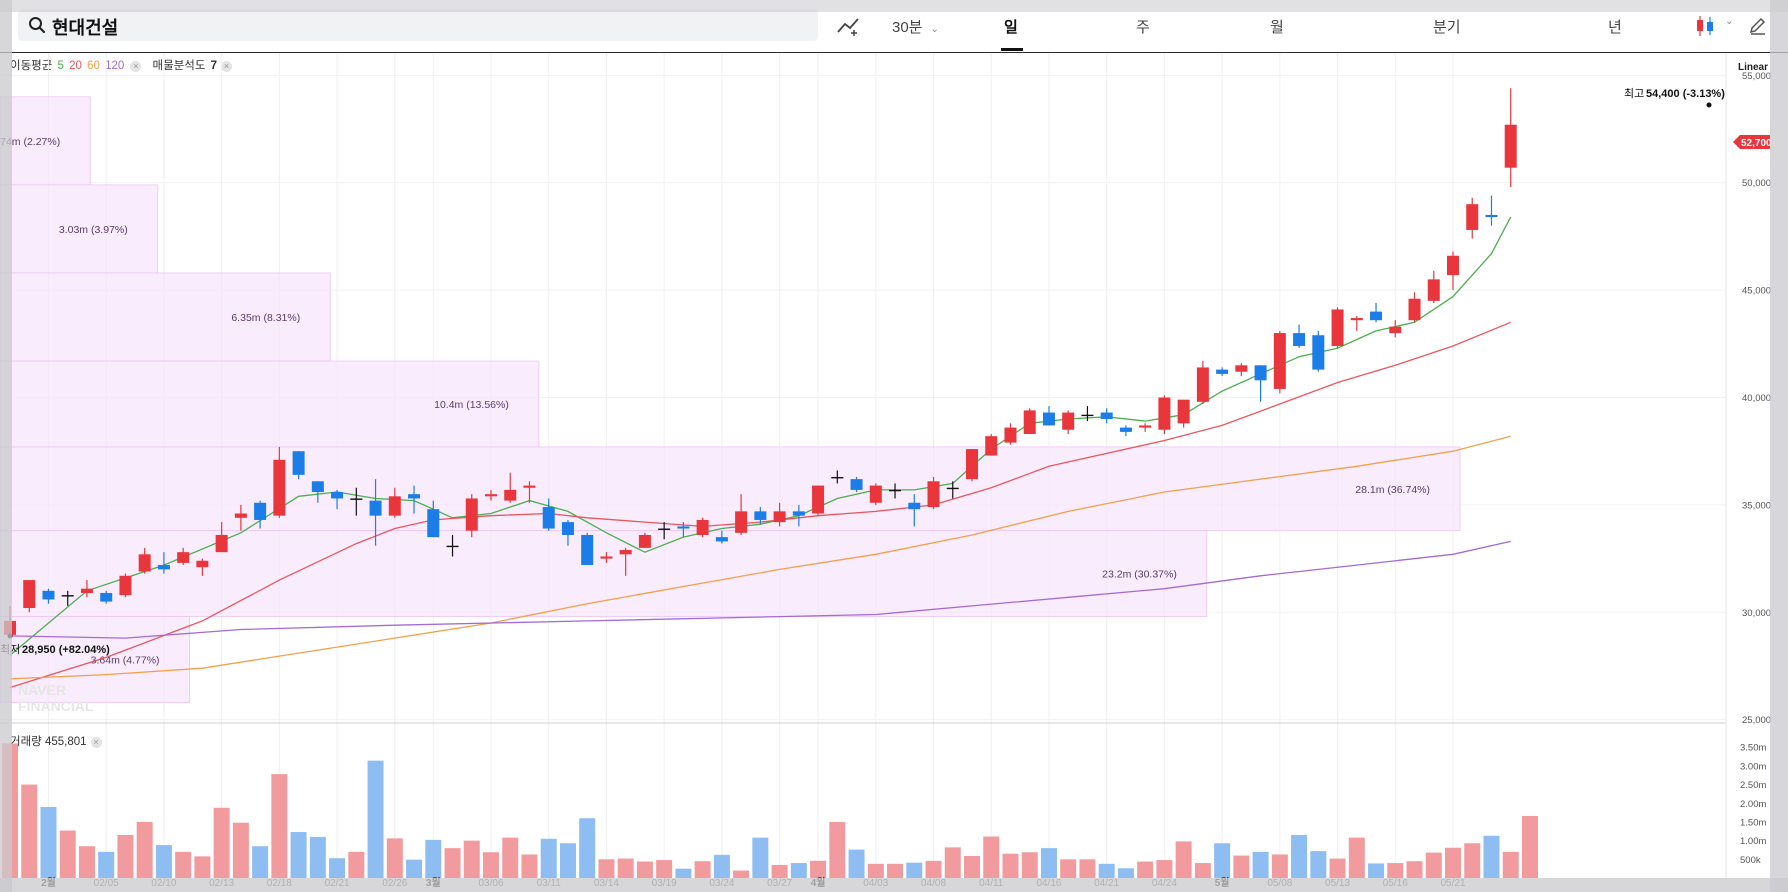  What do you see at coordinates (115, 66) in the screenshot?
I see `ma-period-120: 120` at bounding box center [115, 66].